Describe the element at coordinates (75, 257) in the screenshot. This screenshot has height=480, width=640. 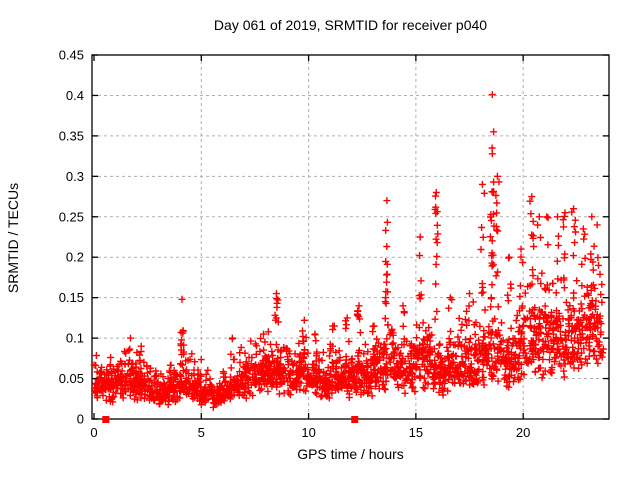
I see `y-tick-label: 0.2` at that location.